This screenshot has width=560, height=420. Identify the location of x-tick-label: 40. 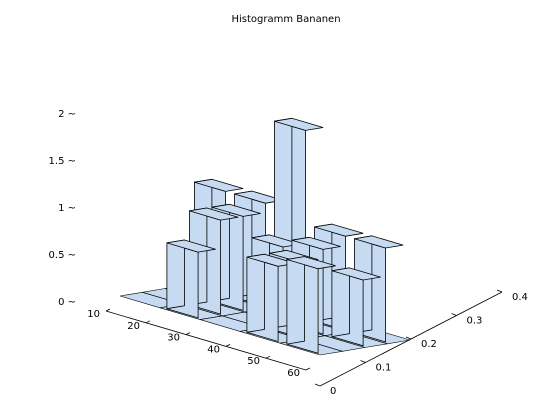
(213, 349).